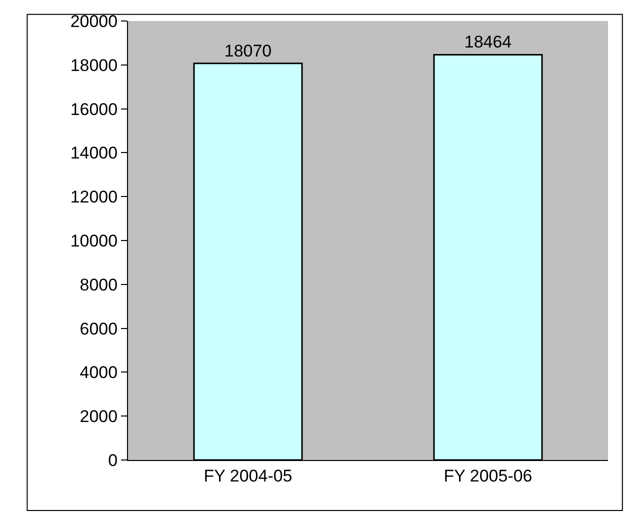 This screenshot has width=631, height=521. Describe the element at coordinates (94, 65) in the screenshot. I see `y-tick-label: 18000` at that location.